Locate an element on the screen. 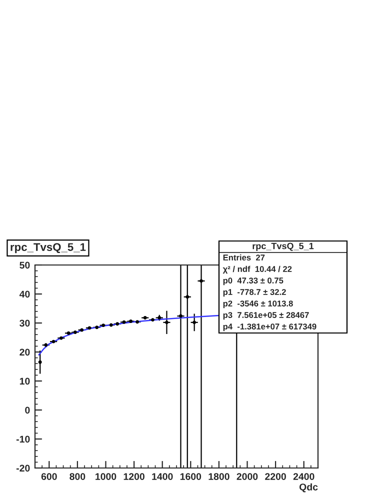  x-tick-label: 1600 is located at coordinates (191, 476).